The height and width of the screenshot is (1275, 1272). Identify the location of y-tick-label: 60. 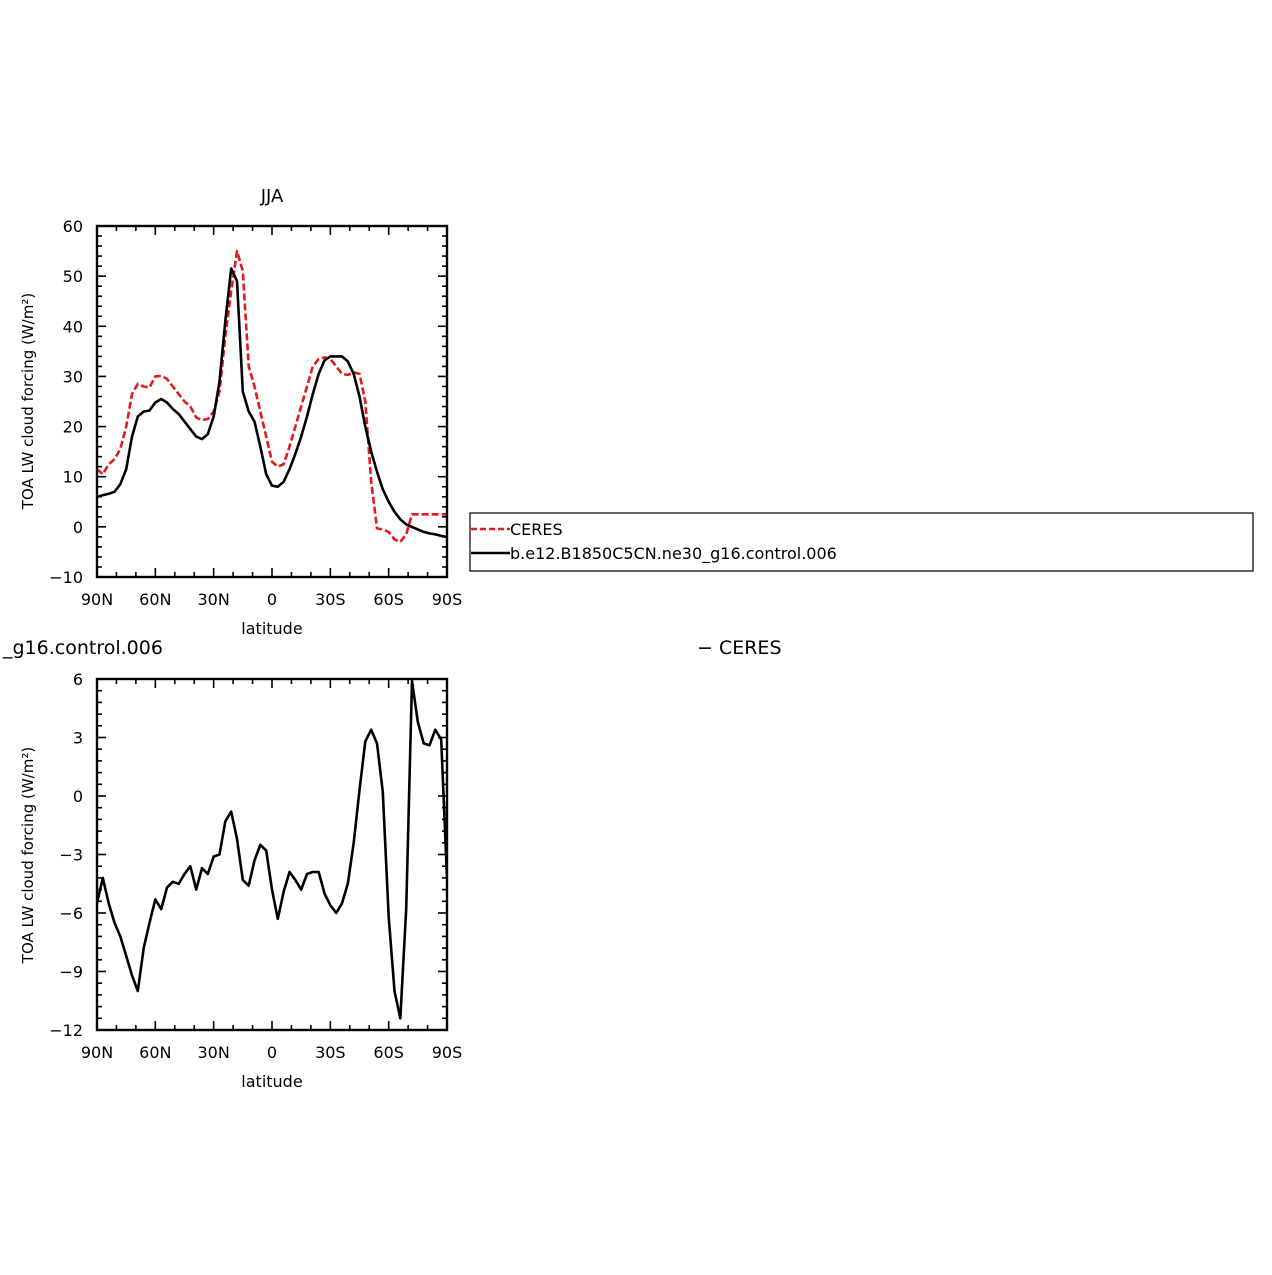
(73, 226).